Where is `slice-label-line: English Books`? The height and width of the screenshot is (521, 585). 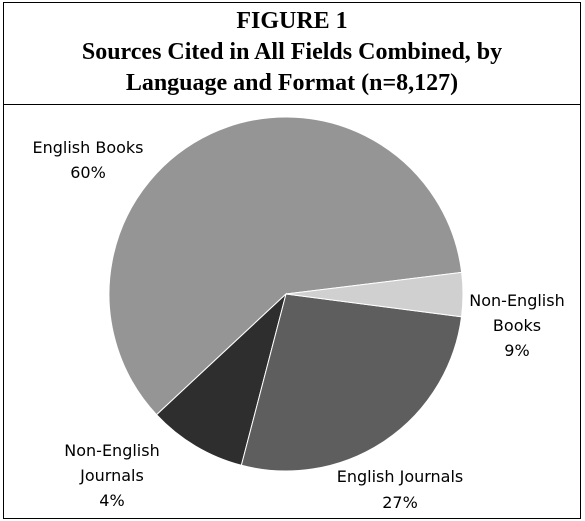 slice-label-line: English Books is located at coordinates (87, 147).